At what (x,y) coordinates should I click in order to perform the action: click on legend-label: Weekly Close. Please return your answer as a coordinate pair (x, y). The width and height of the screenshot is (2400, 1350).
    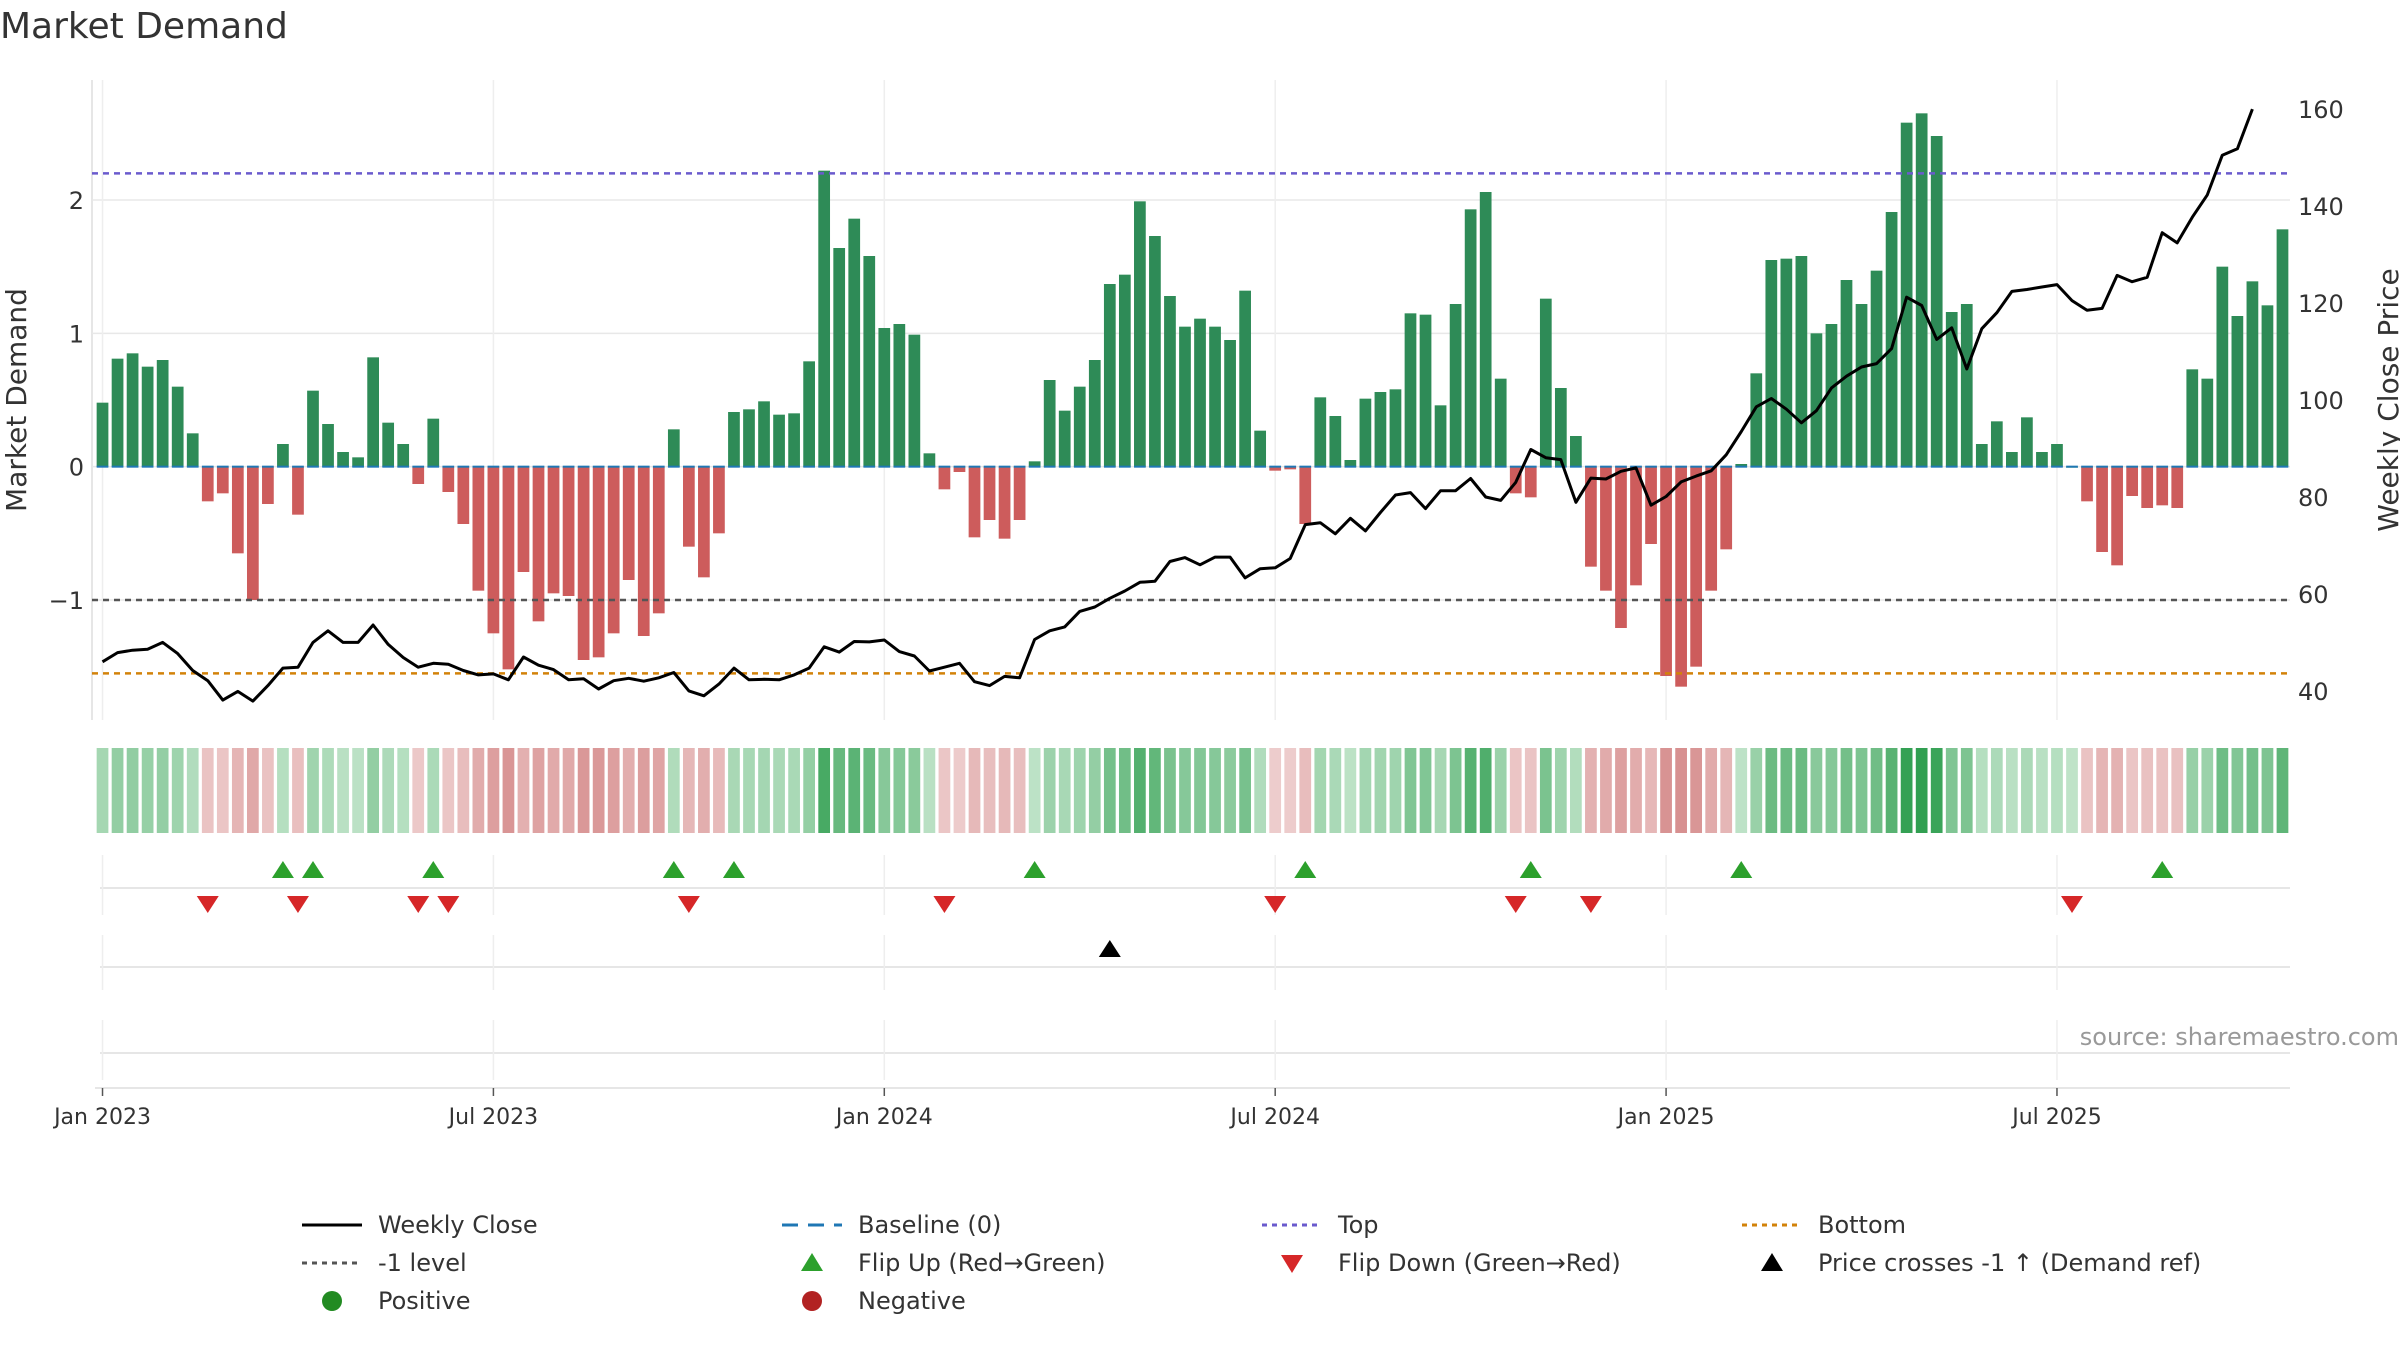
    Looking at the image, I should click on (458, 1225).